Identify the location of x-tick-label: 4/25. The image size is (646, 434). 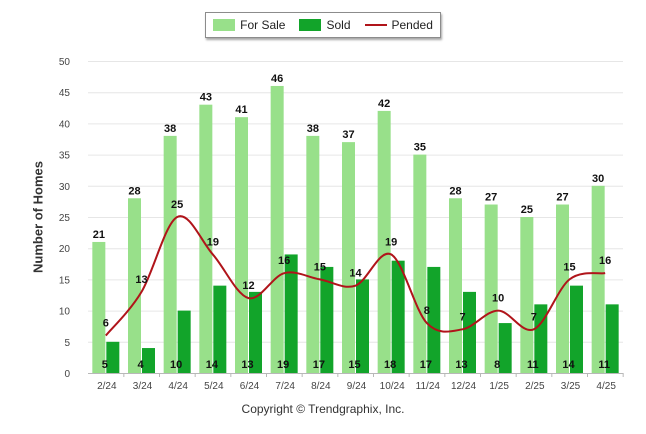
(606, 386).